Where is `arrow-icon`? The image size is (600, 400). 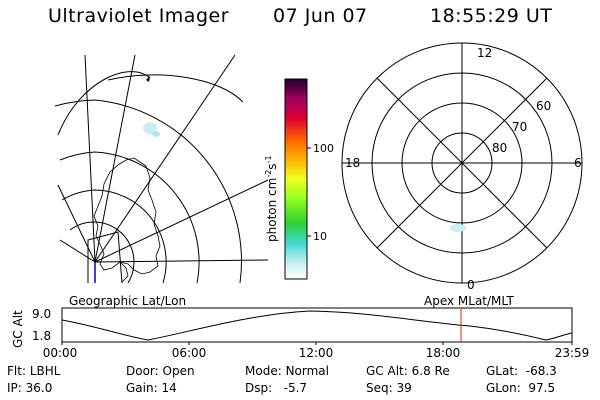
arrow-icon is located at coordinates (148, 79).